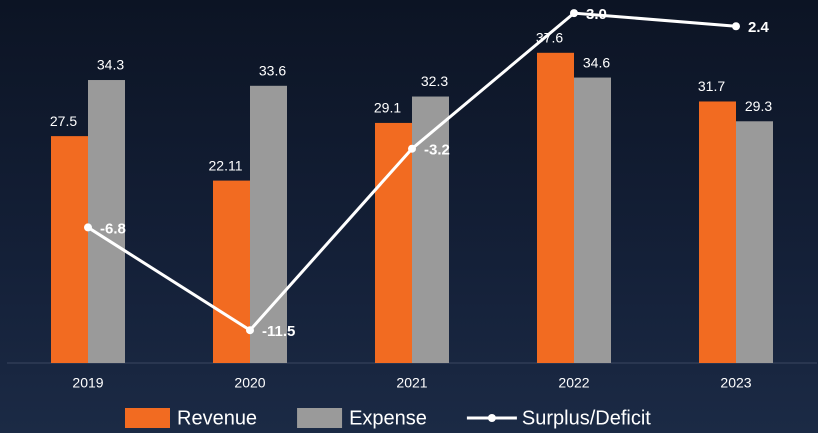  Describe the element at coordinates (226, 165) in the screenshot. I see `value-label: 22.11` at that location.